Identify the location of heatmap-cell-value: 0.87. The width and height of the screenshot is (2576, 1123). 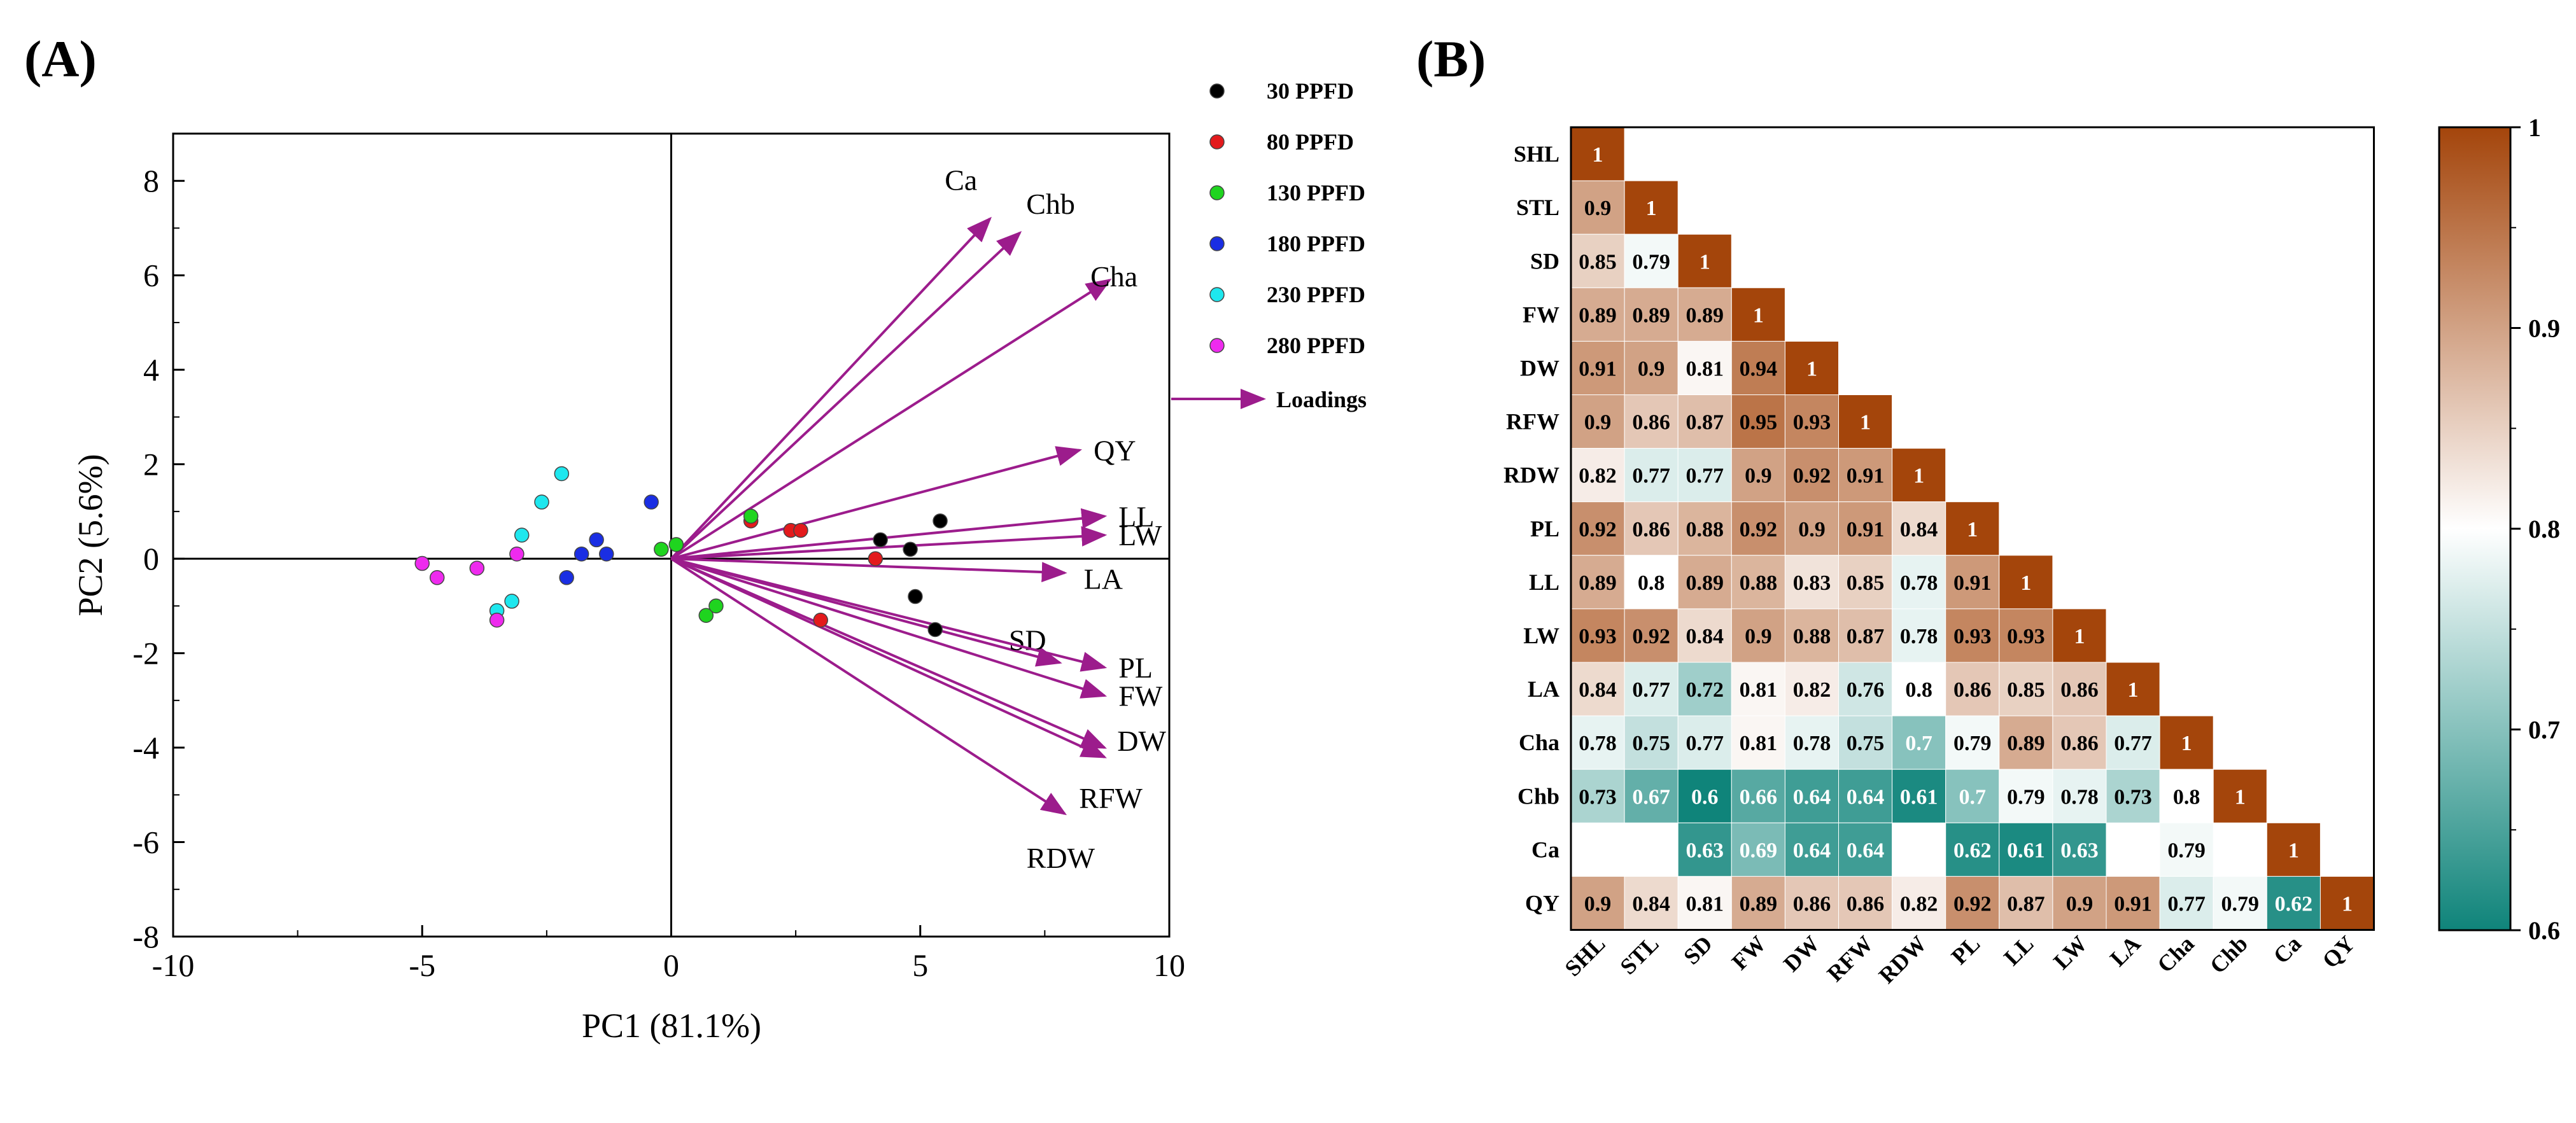
(1866, 636).